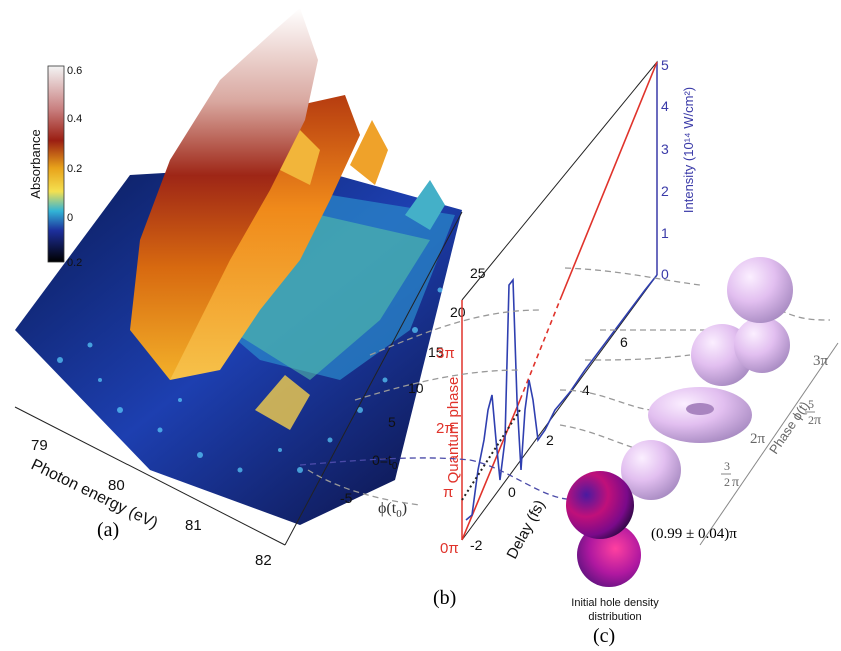  I want to click on delay-b-tick: 6, so click(624, 342).